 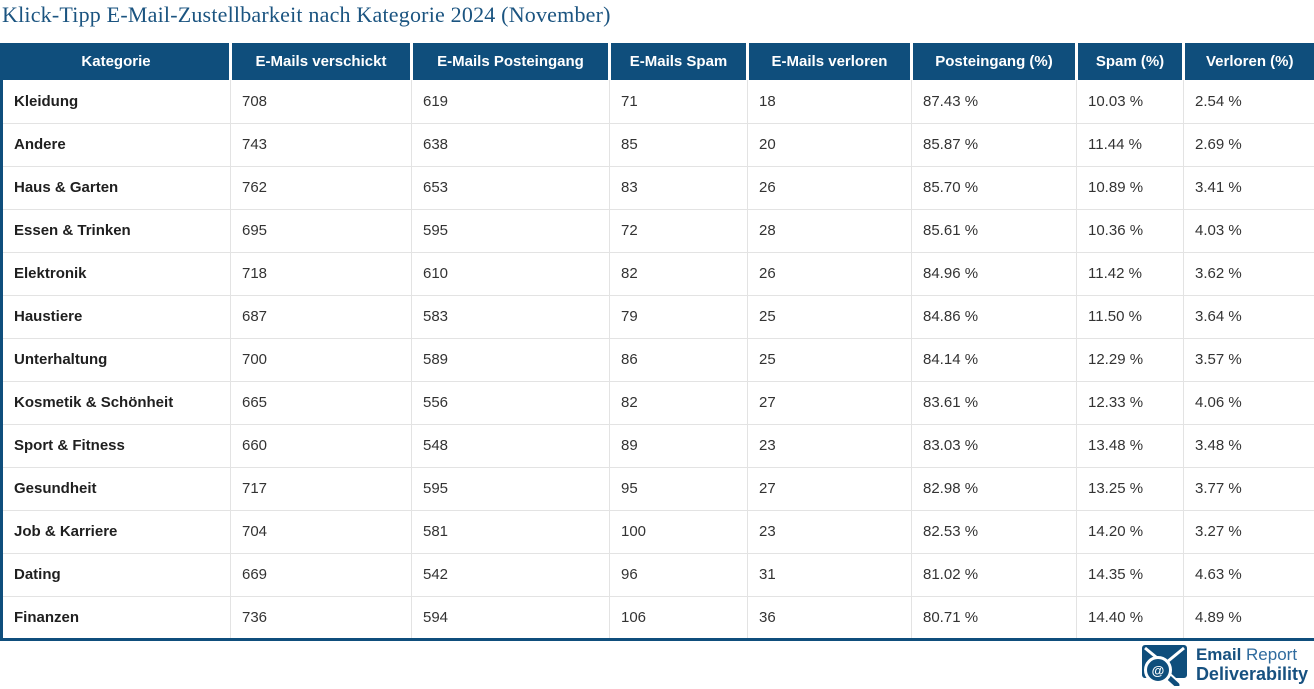 What do you see at coordinates (321, 446) in the screenshot?
I see `value-cell: 660` at bounding box center [321, 446].